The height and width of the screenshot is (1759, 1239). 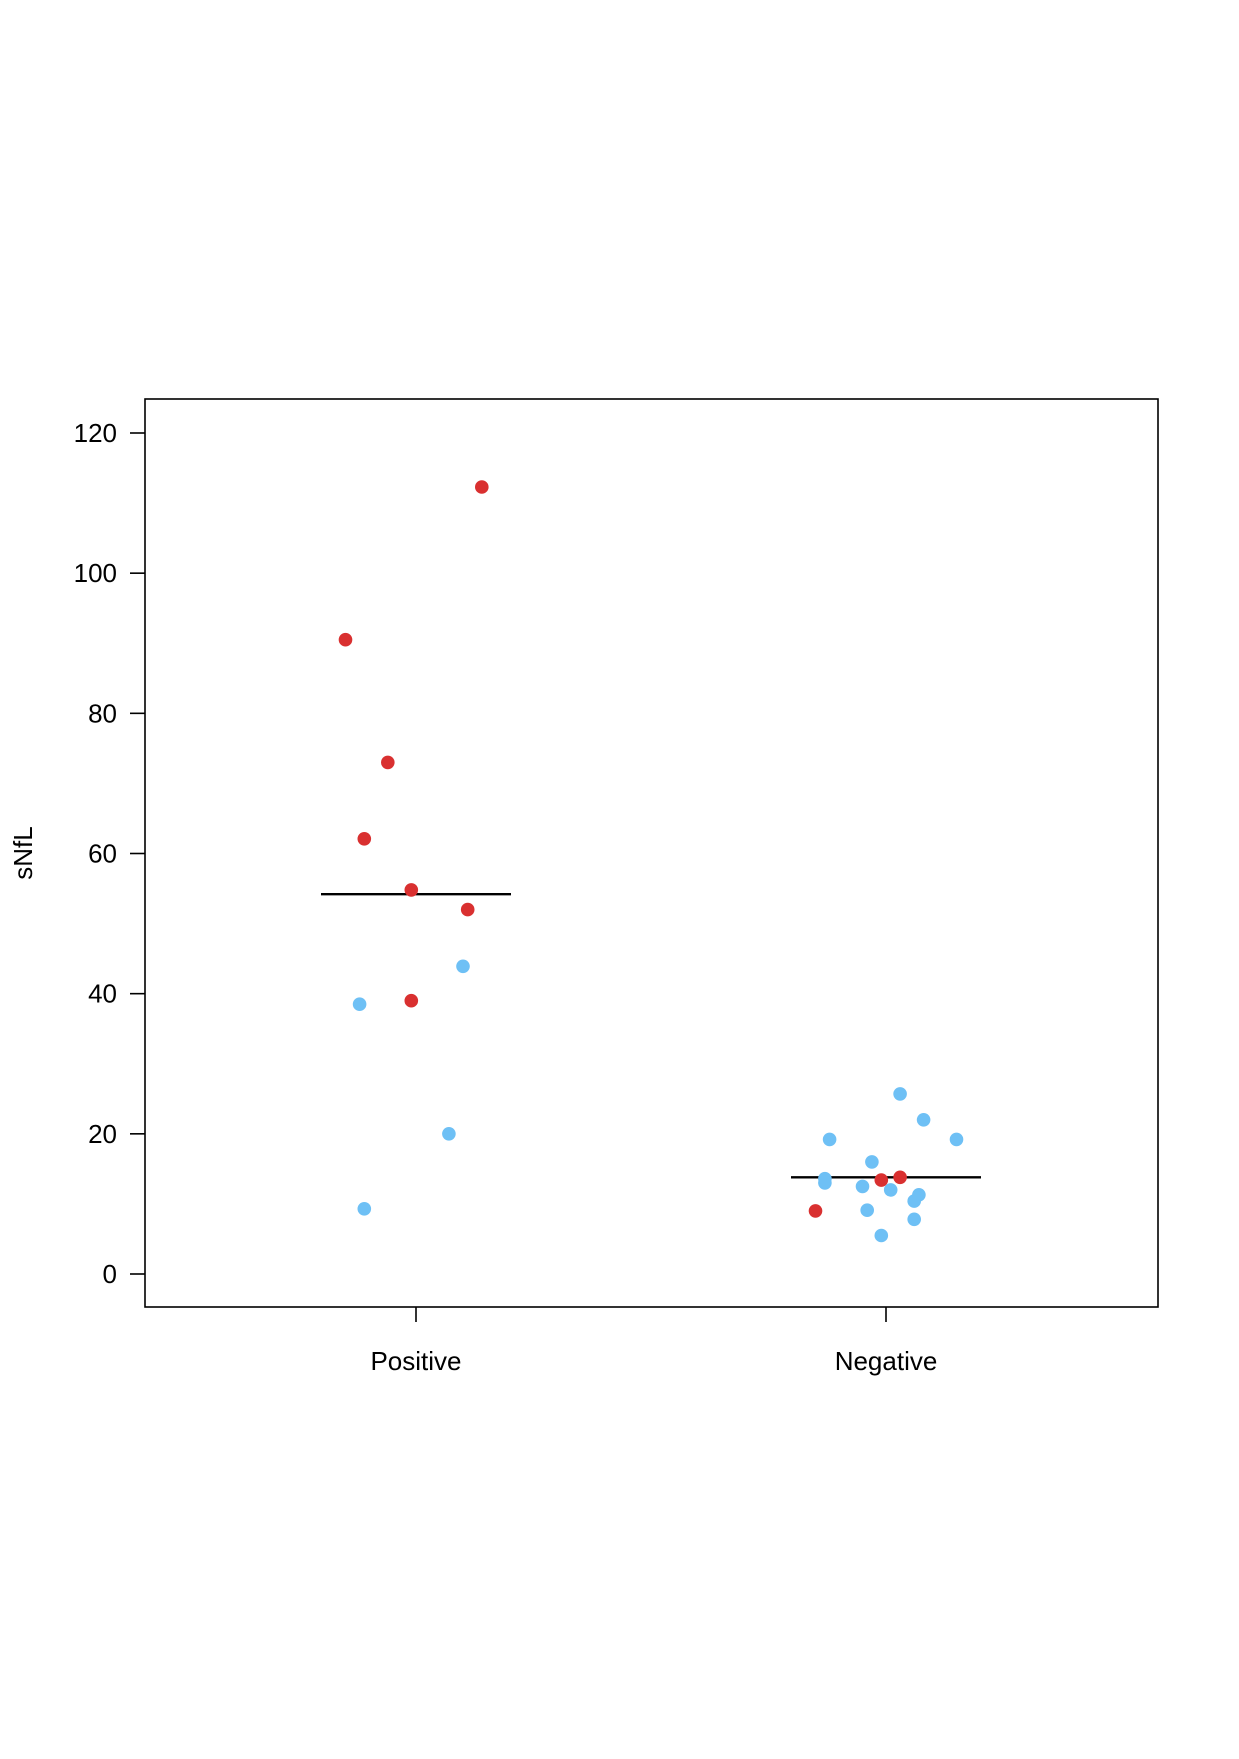 What do you see at coordinates (102, 1134) in the screenshot?
I see `y-tick-label: 20` at bounding box center [102, 1134].